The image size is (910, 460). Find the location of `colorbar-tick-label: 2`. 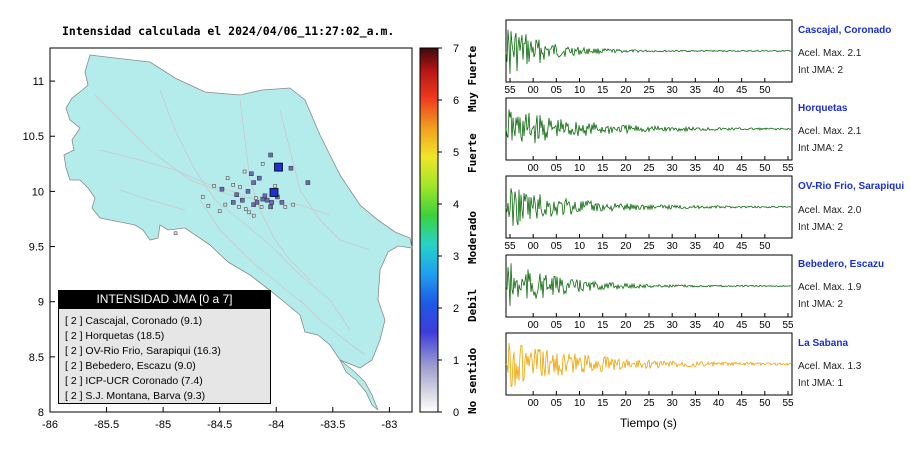

colorbar-tick-label: 2 is located at coordinates (456, 309).